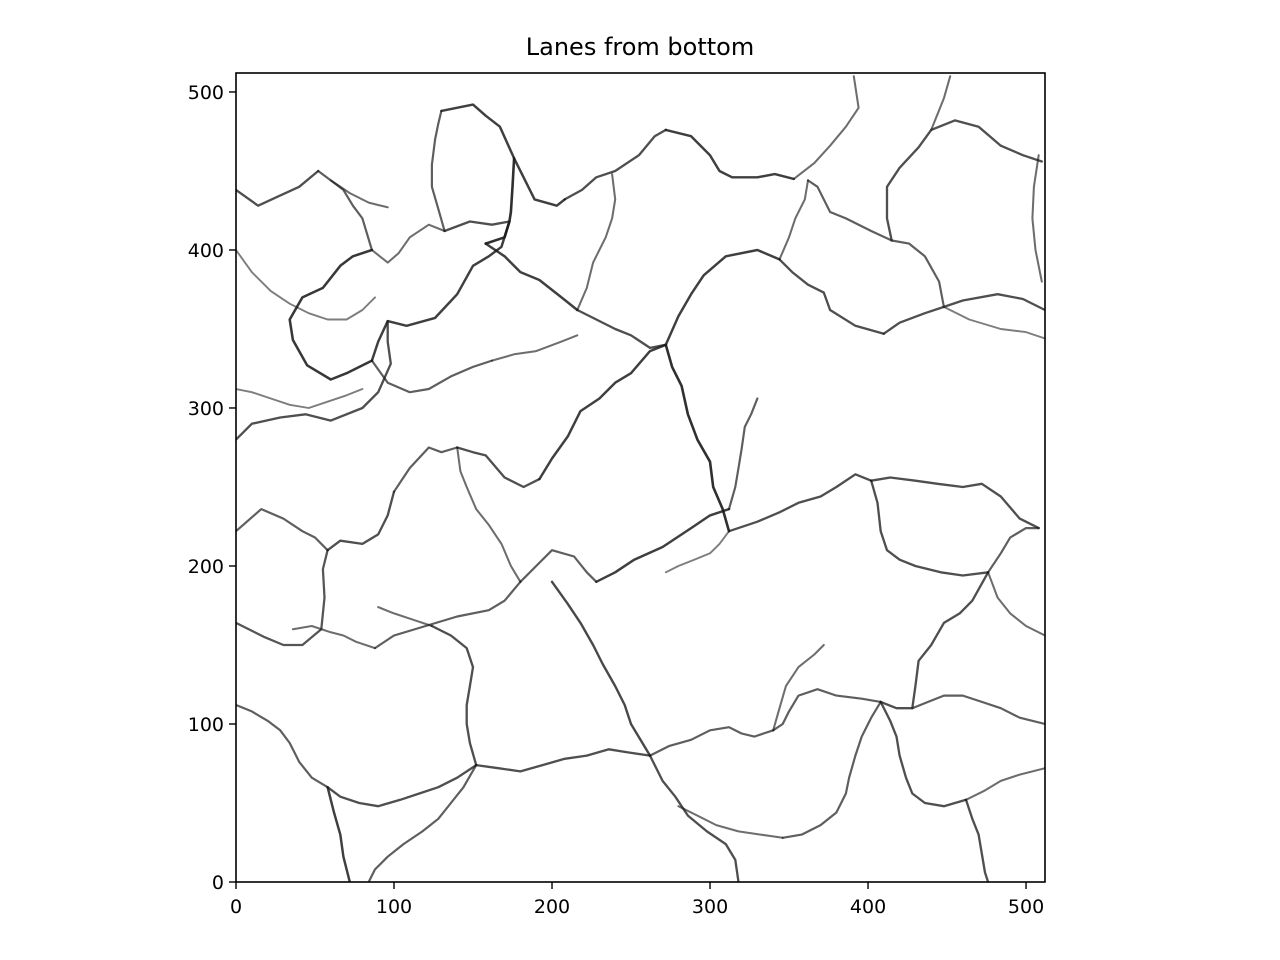 This screenshot has width=1280, height=960. What do you see at coordinates (236, 907) in the screenshot?
I see `x-tick-label-0: 0` at bounding box center [236, 907].